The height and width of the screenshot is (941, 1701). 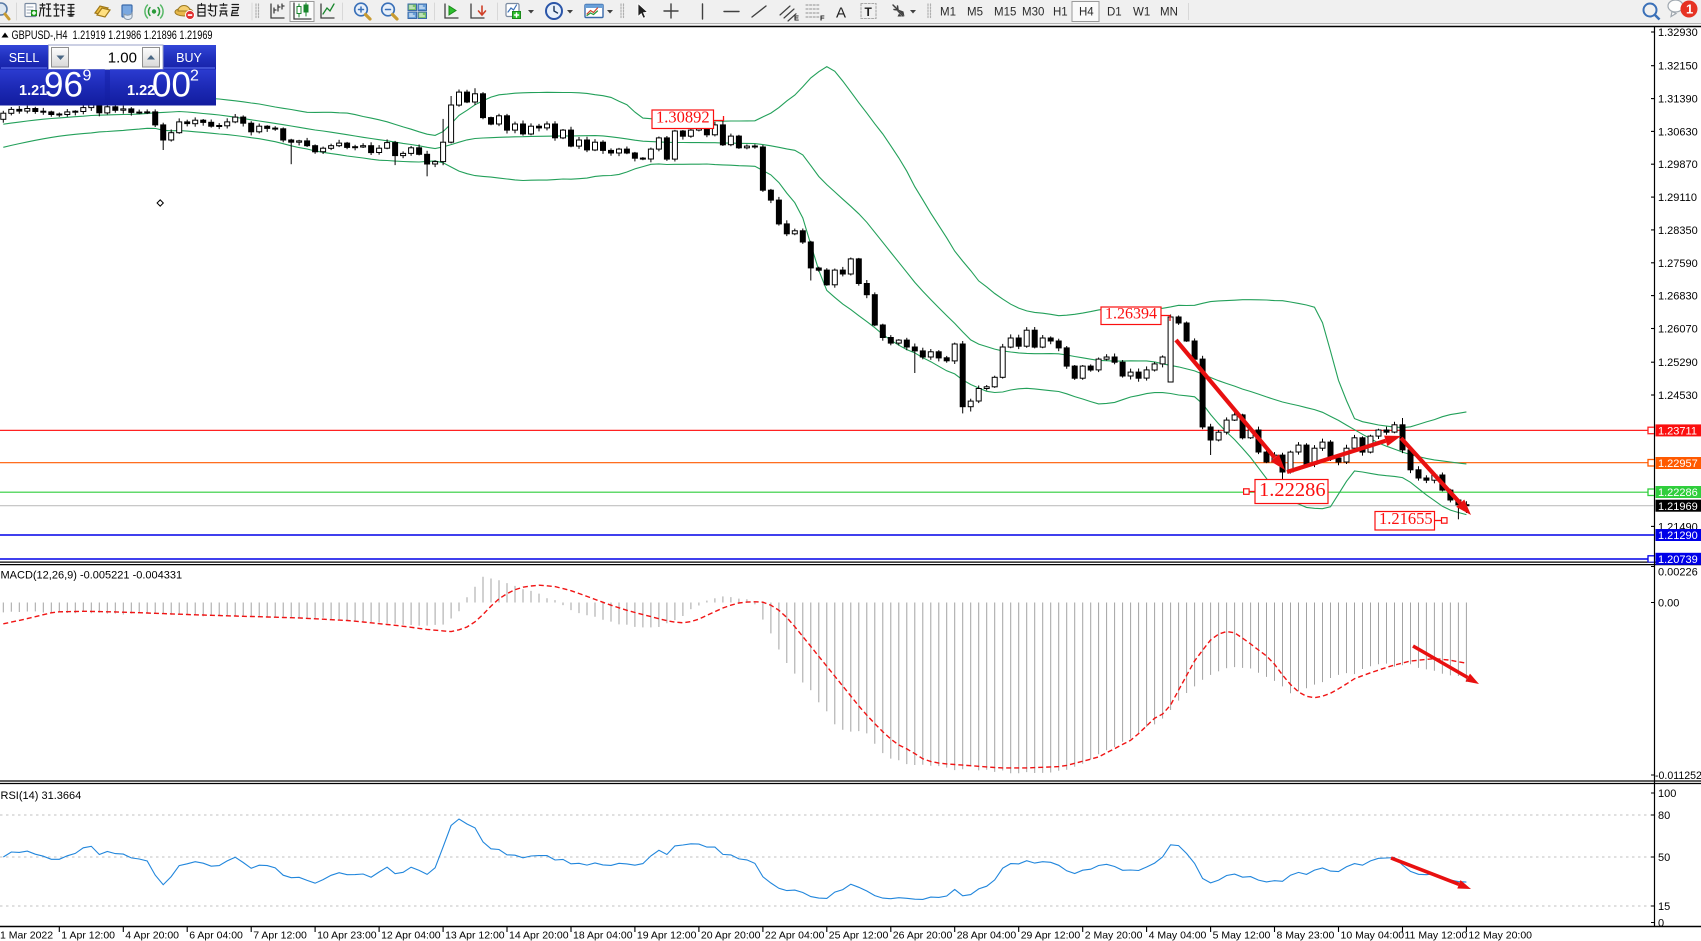 What do you see at coordinates (141, 91) in the screenshot?
I see `svg-text: 1.22` at bounding box center [141, 91].